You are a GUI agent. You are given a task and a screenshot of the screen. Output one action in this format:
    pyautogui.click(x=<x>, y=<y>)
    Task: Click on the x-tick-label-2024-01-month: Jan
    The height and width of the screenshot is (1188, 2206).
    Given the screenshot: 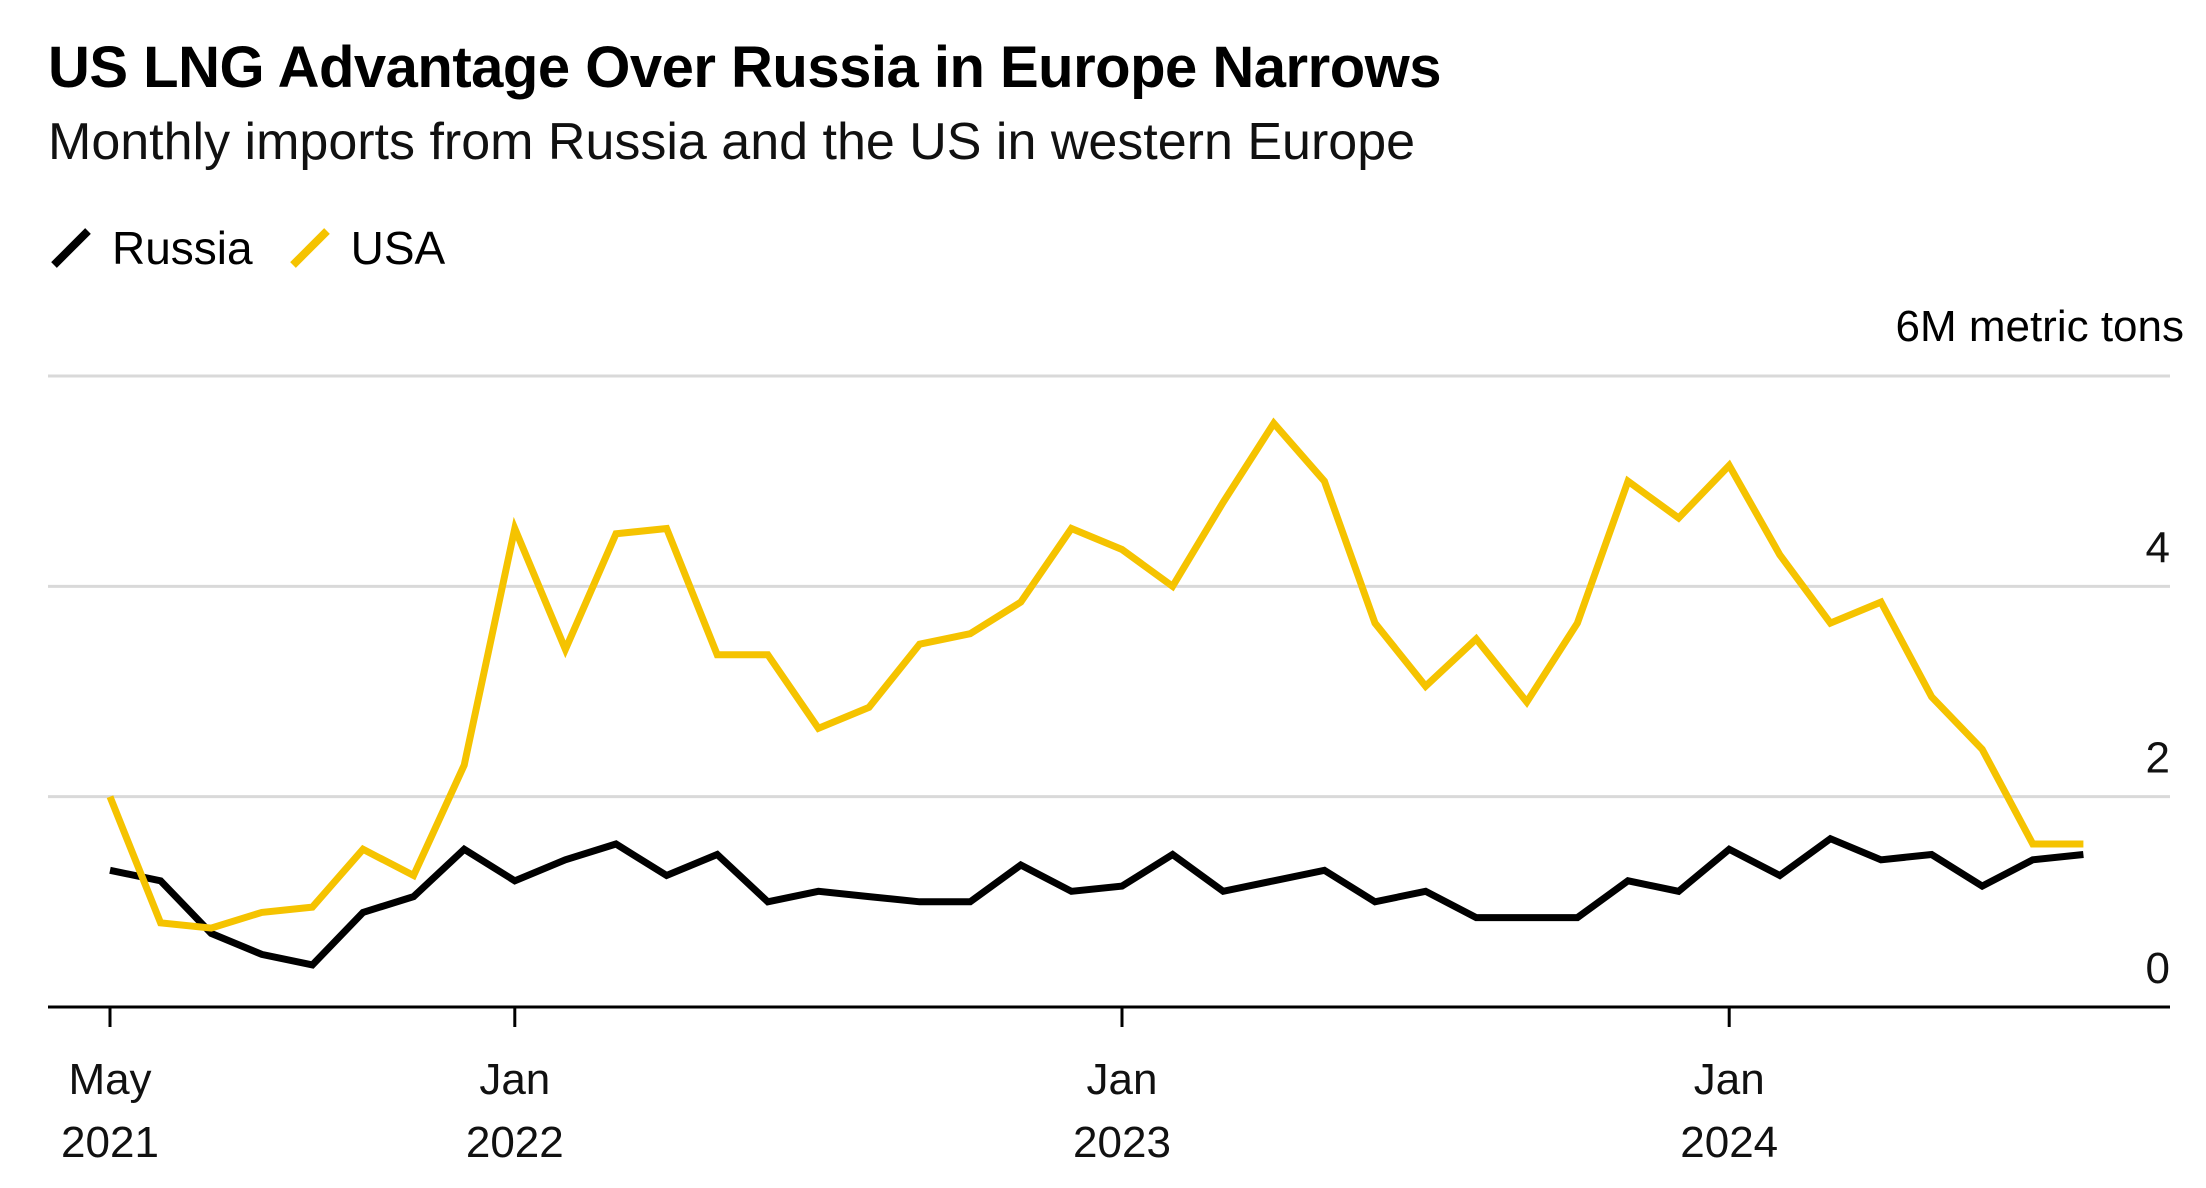 What is the action you would take?
    pyautogui.click(x=1729, y=1079)
    